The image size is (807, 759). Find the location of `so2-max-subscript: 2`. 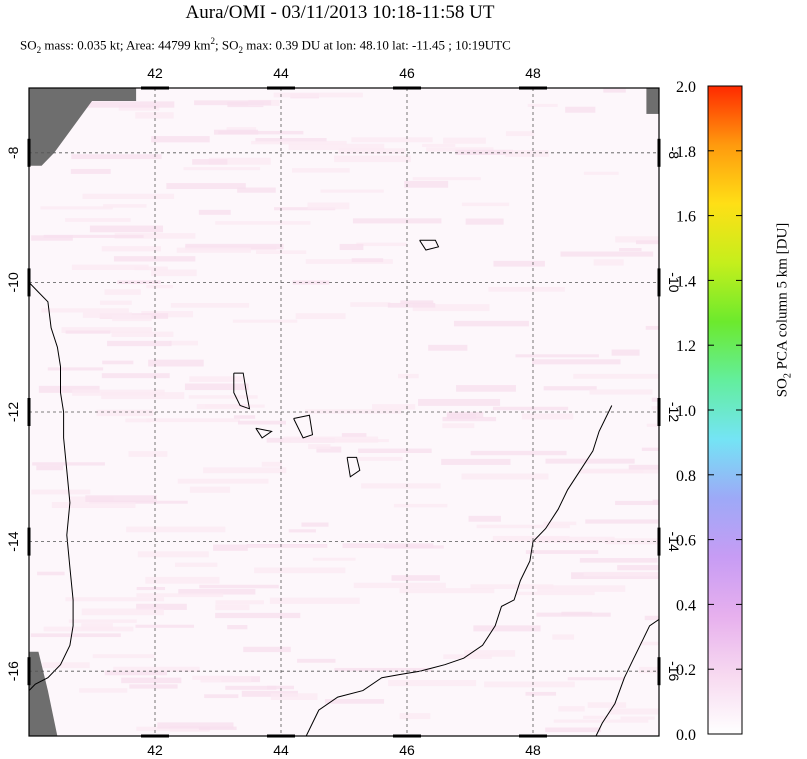

so2-max-subscript: 2 is located at coordinates (240, 49).